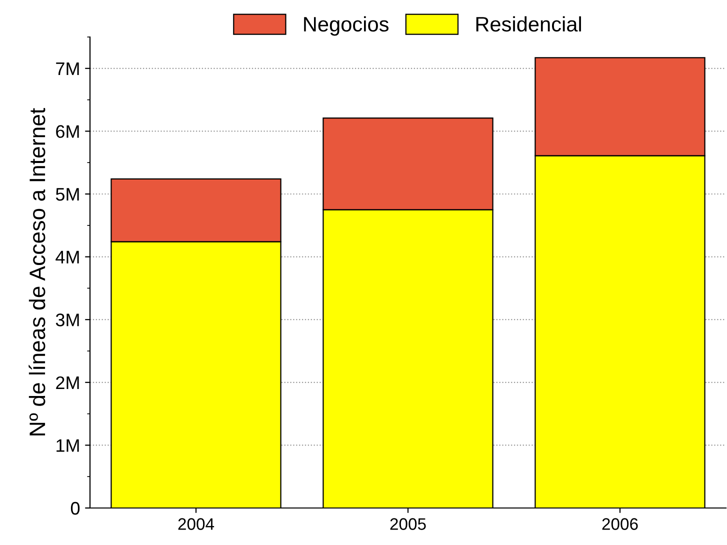 This screenshot has height=545, width=727. What do you see at coordinates (408, 524) in the screenshot?
I see `x-tick-label: 2005` at bounding box center [408, 524].